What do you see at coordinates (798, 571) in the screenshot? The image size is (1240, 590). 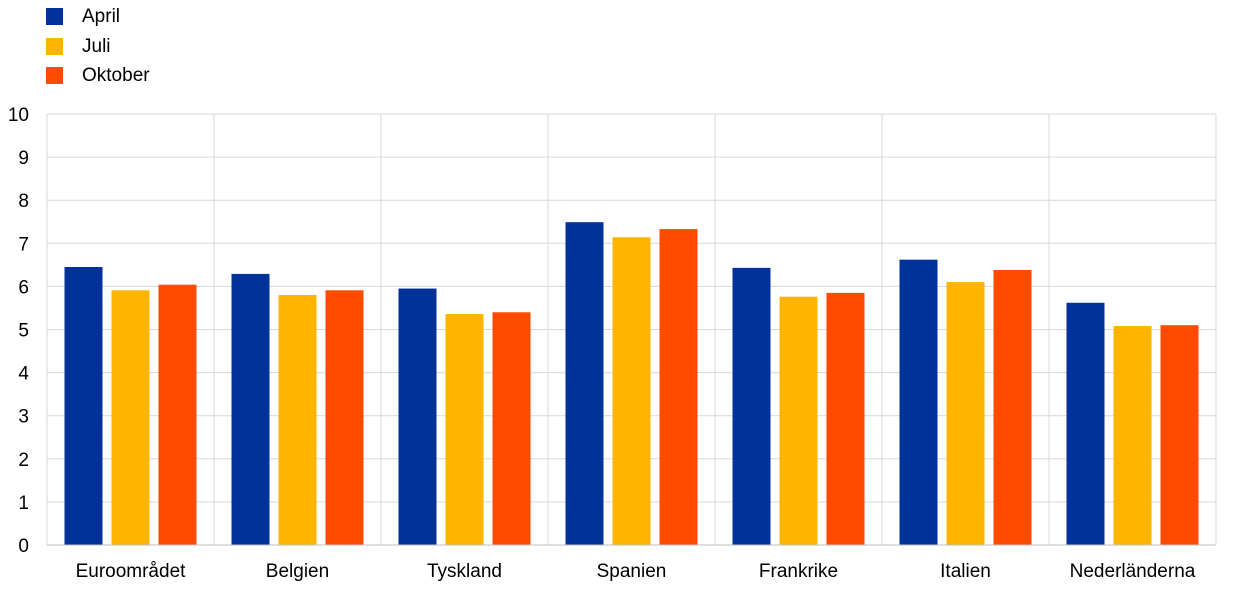 I see `x-tick-label: Frankrike` at bounding box center [798, 571].